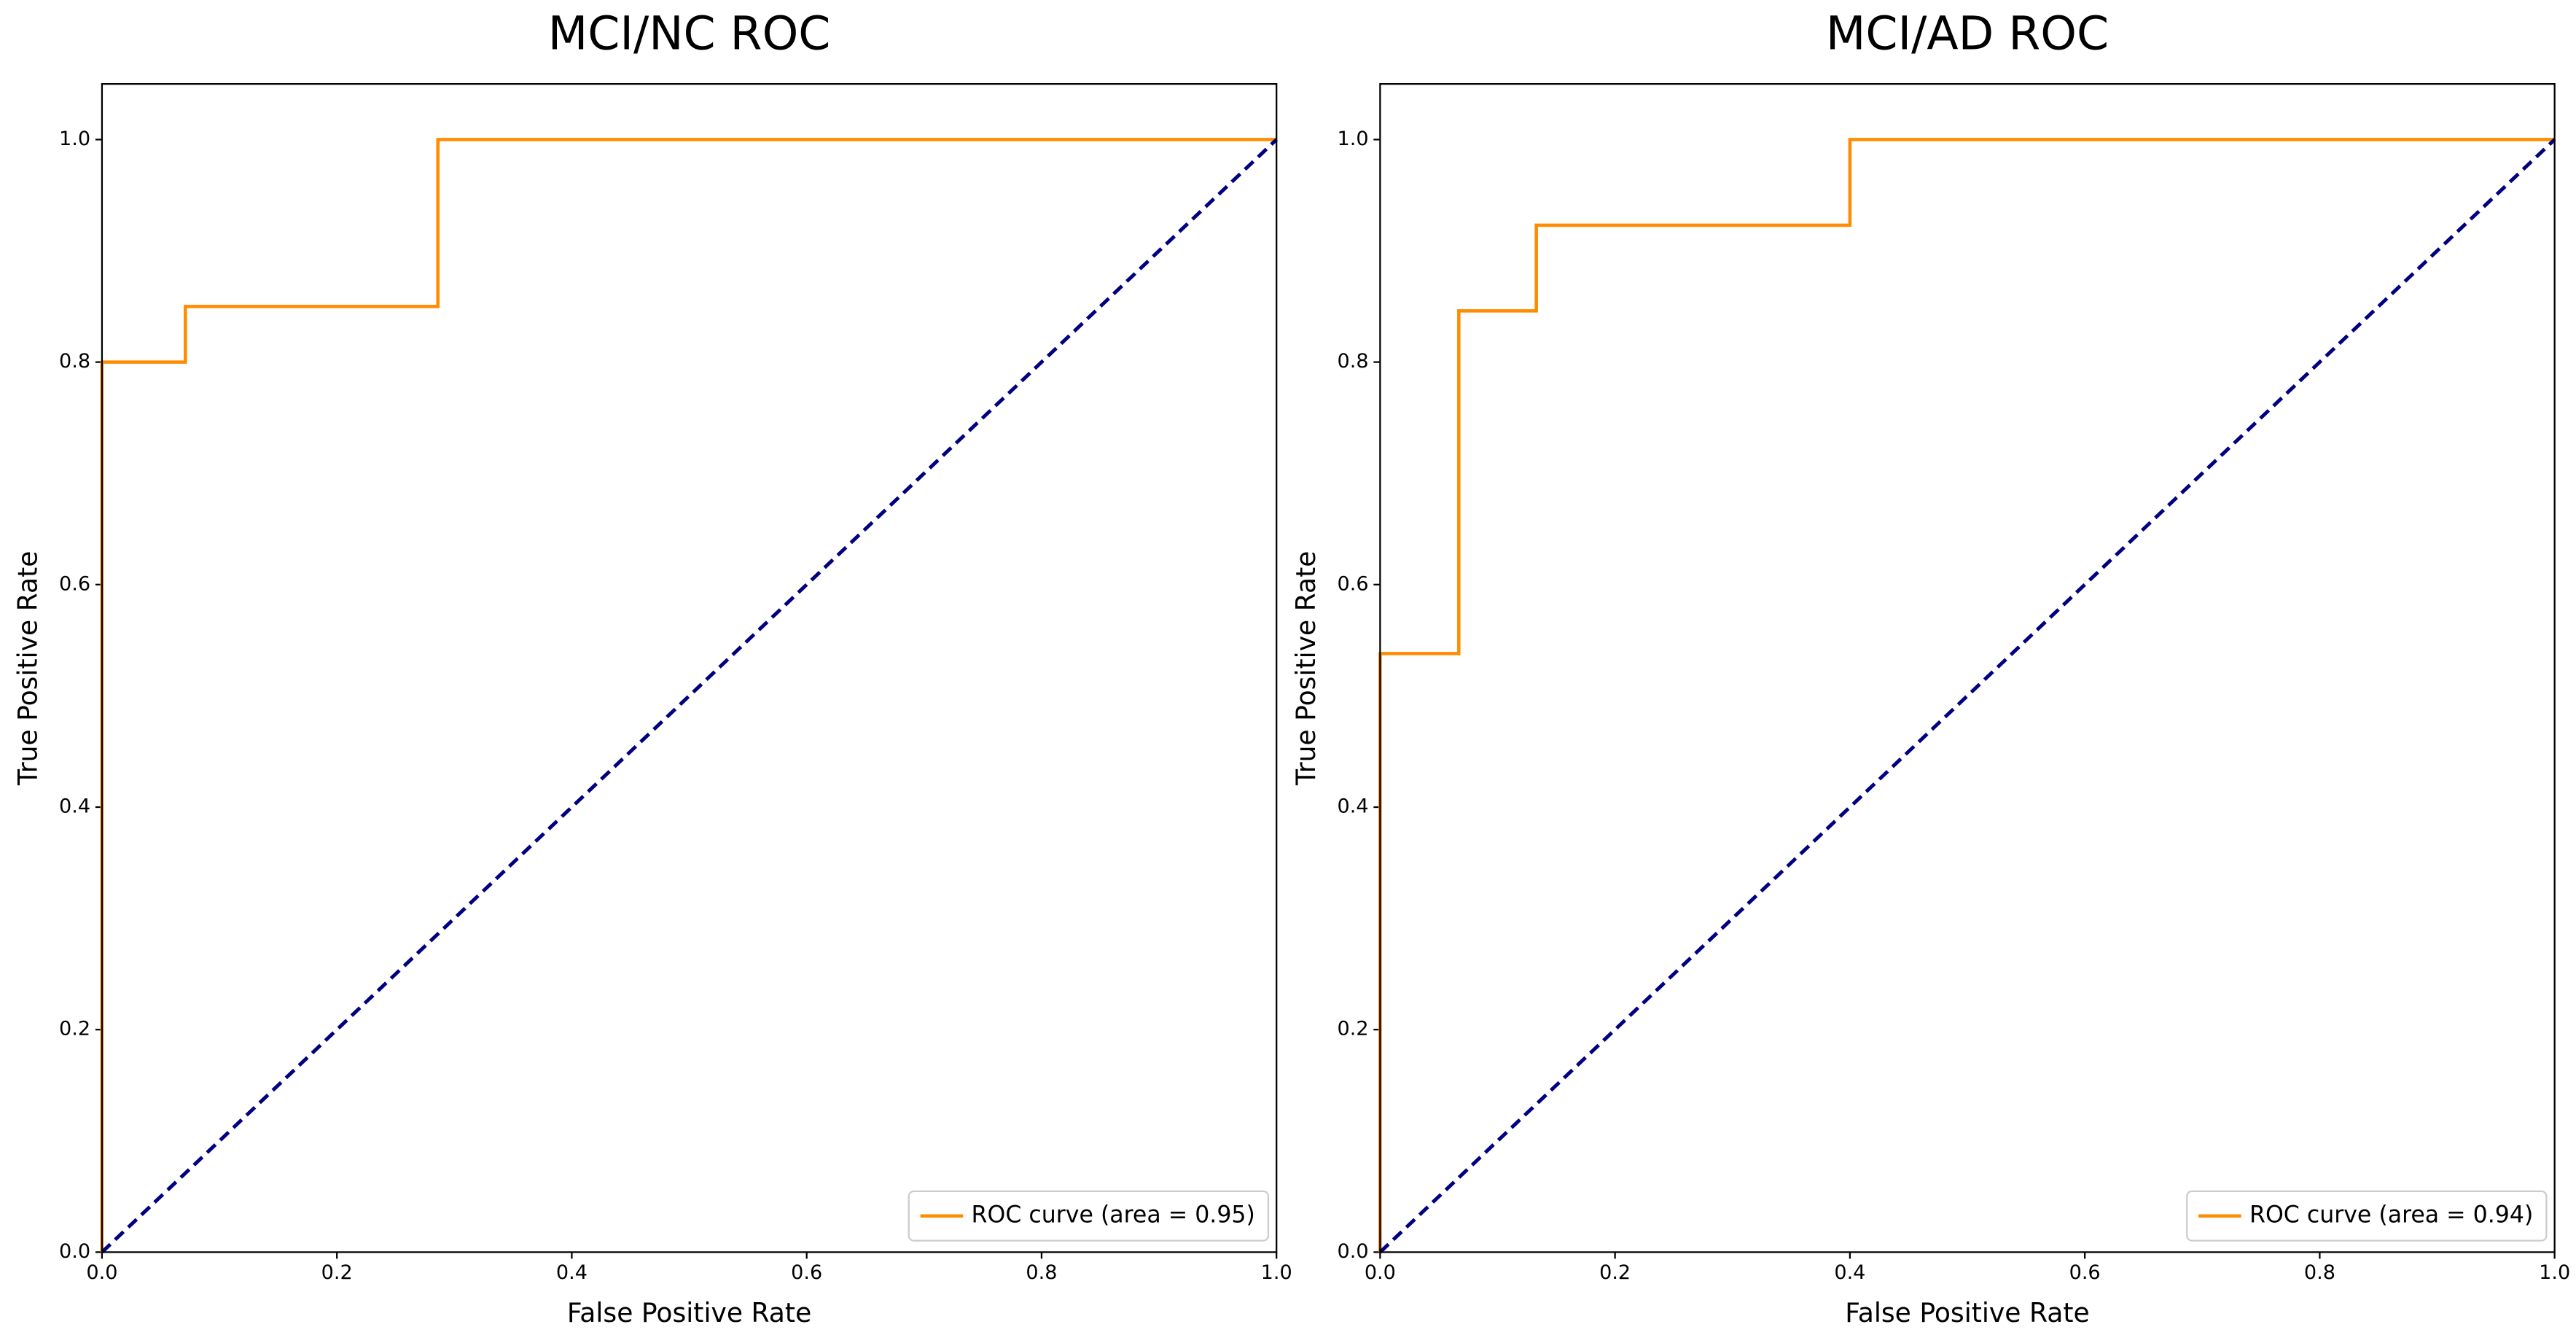 The image size is (2576, 1343). I want to click on chart-title: MCI/NC ROC, so click(689, 33).